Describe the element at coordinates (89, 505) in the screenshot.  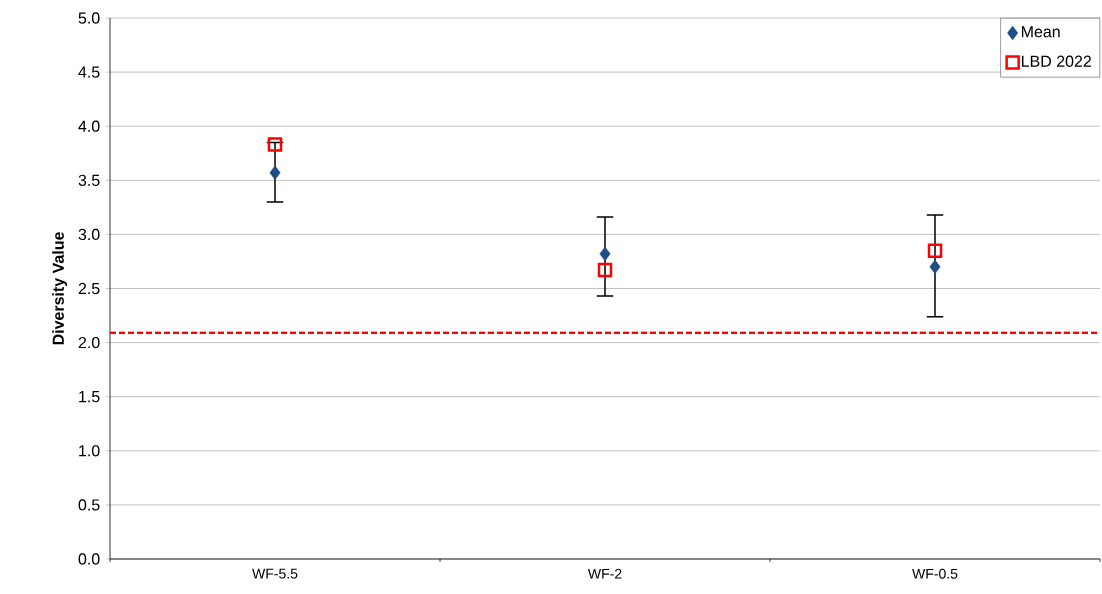
I see `y-tick-label: 0.5` at that location.